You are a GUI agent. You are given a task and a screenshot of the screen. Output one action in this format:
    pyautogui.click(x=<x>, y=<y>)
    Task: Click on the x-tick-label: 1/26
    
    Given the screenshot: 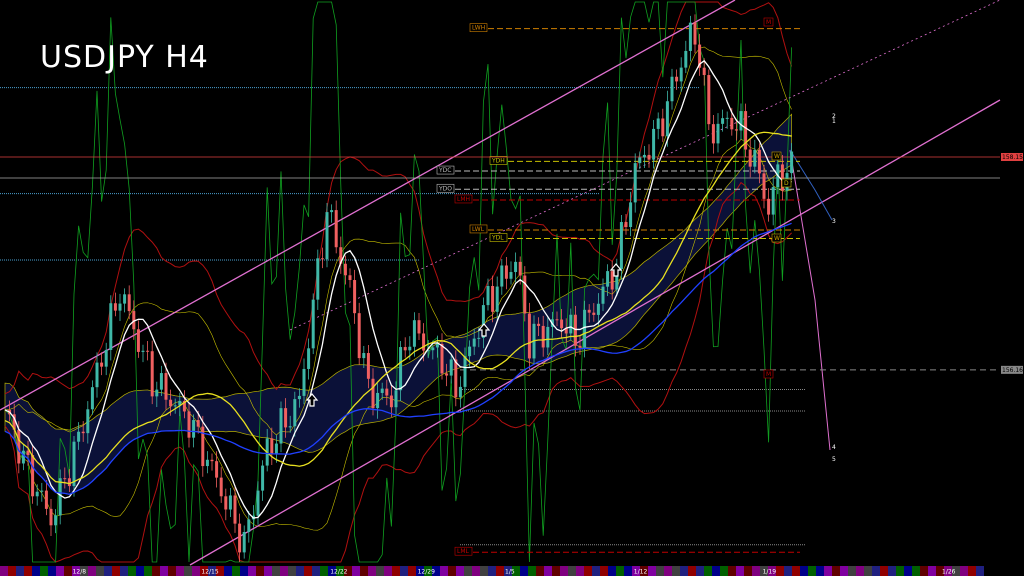 What is the action you would take?
    pyautogui.click(x=949, y=572)
    